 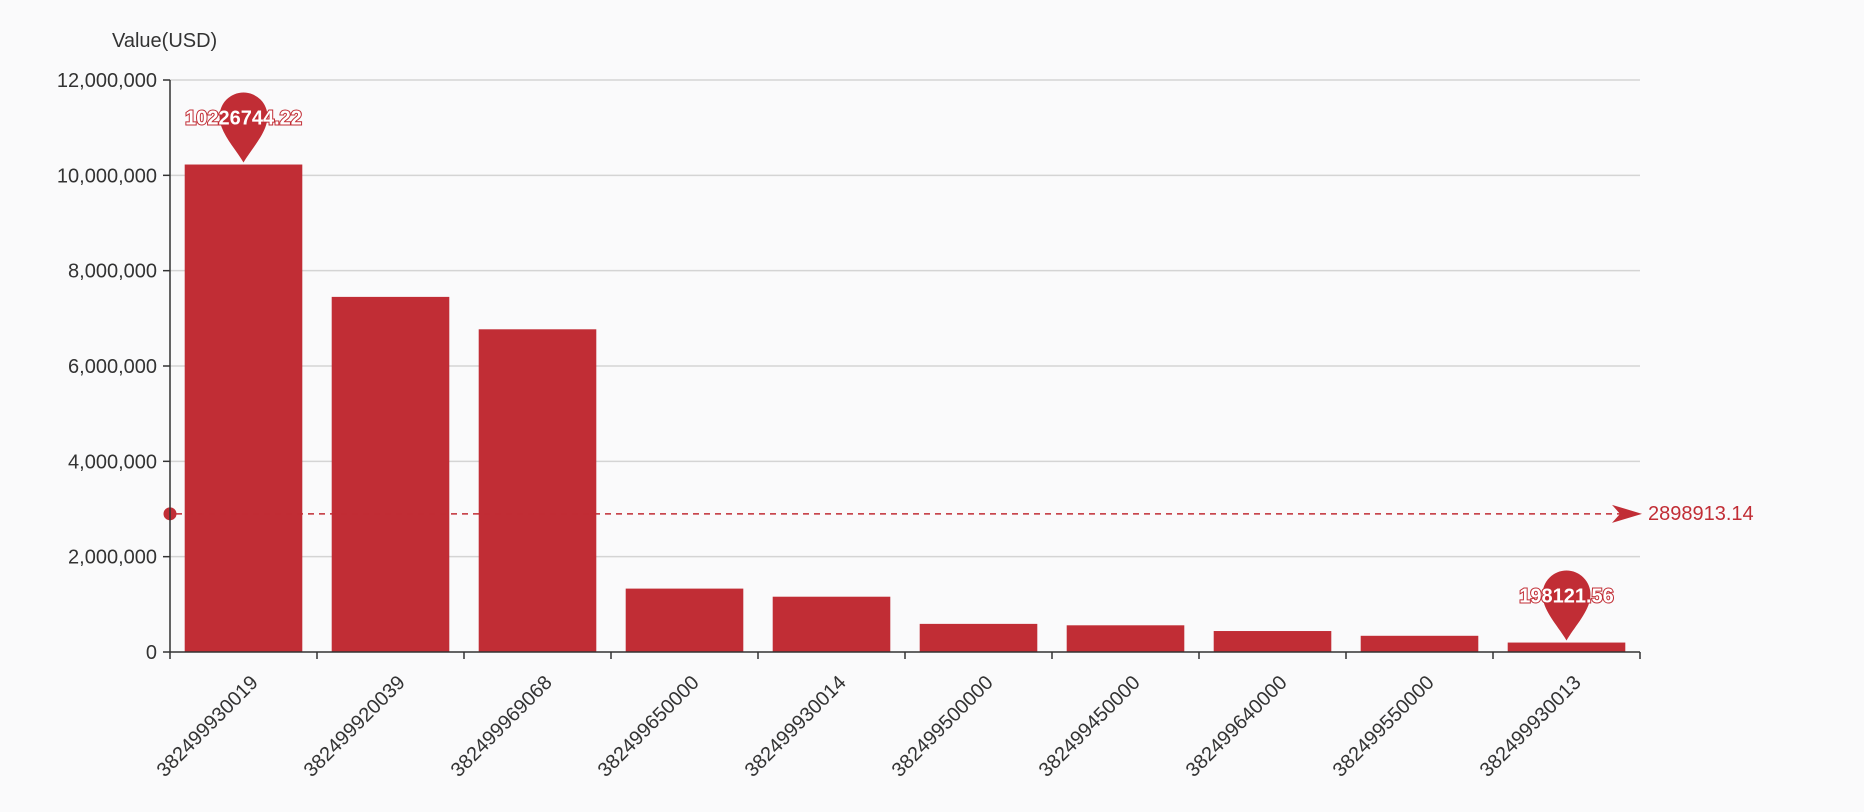 I want to click on pin-label: 10226744.22, so click(x=243, y=119).